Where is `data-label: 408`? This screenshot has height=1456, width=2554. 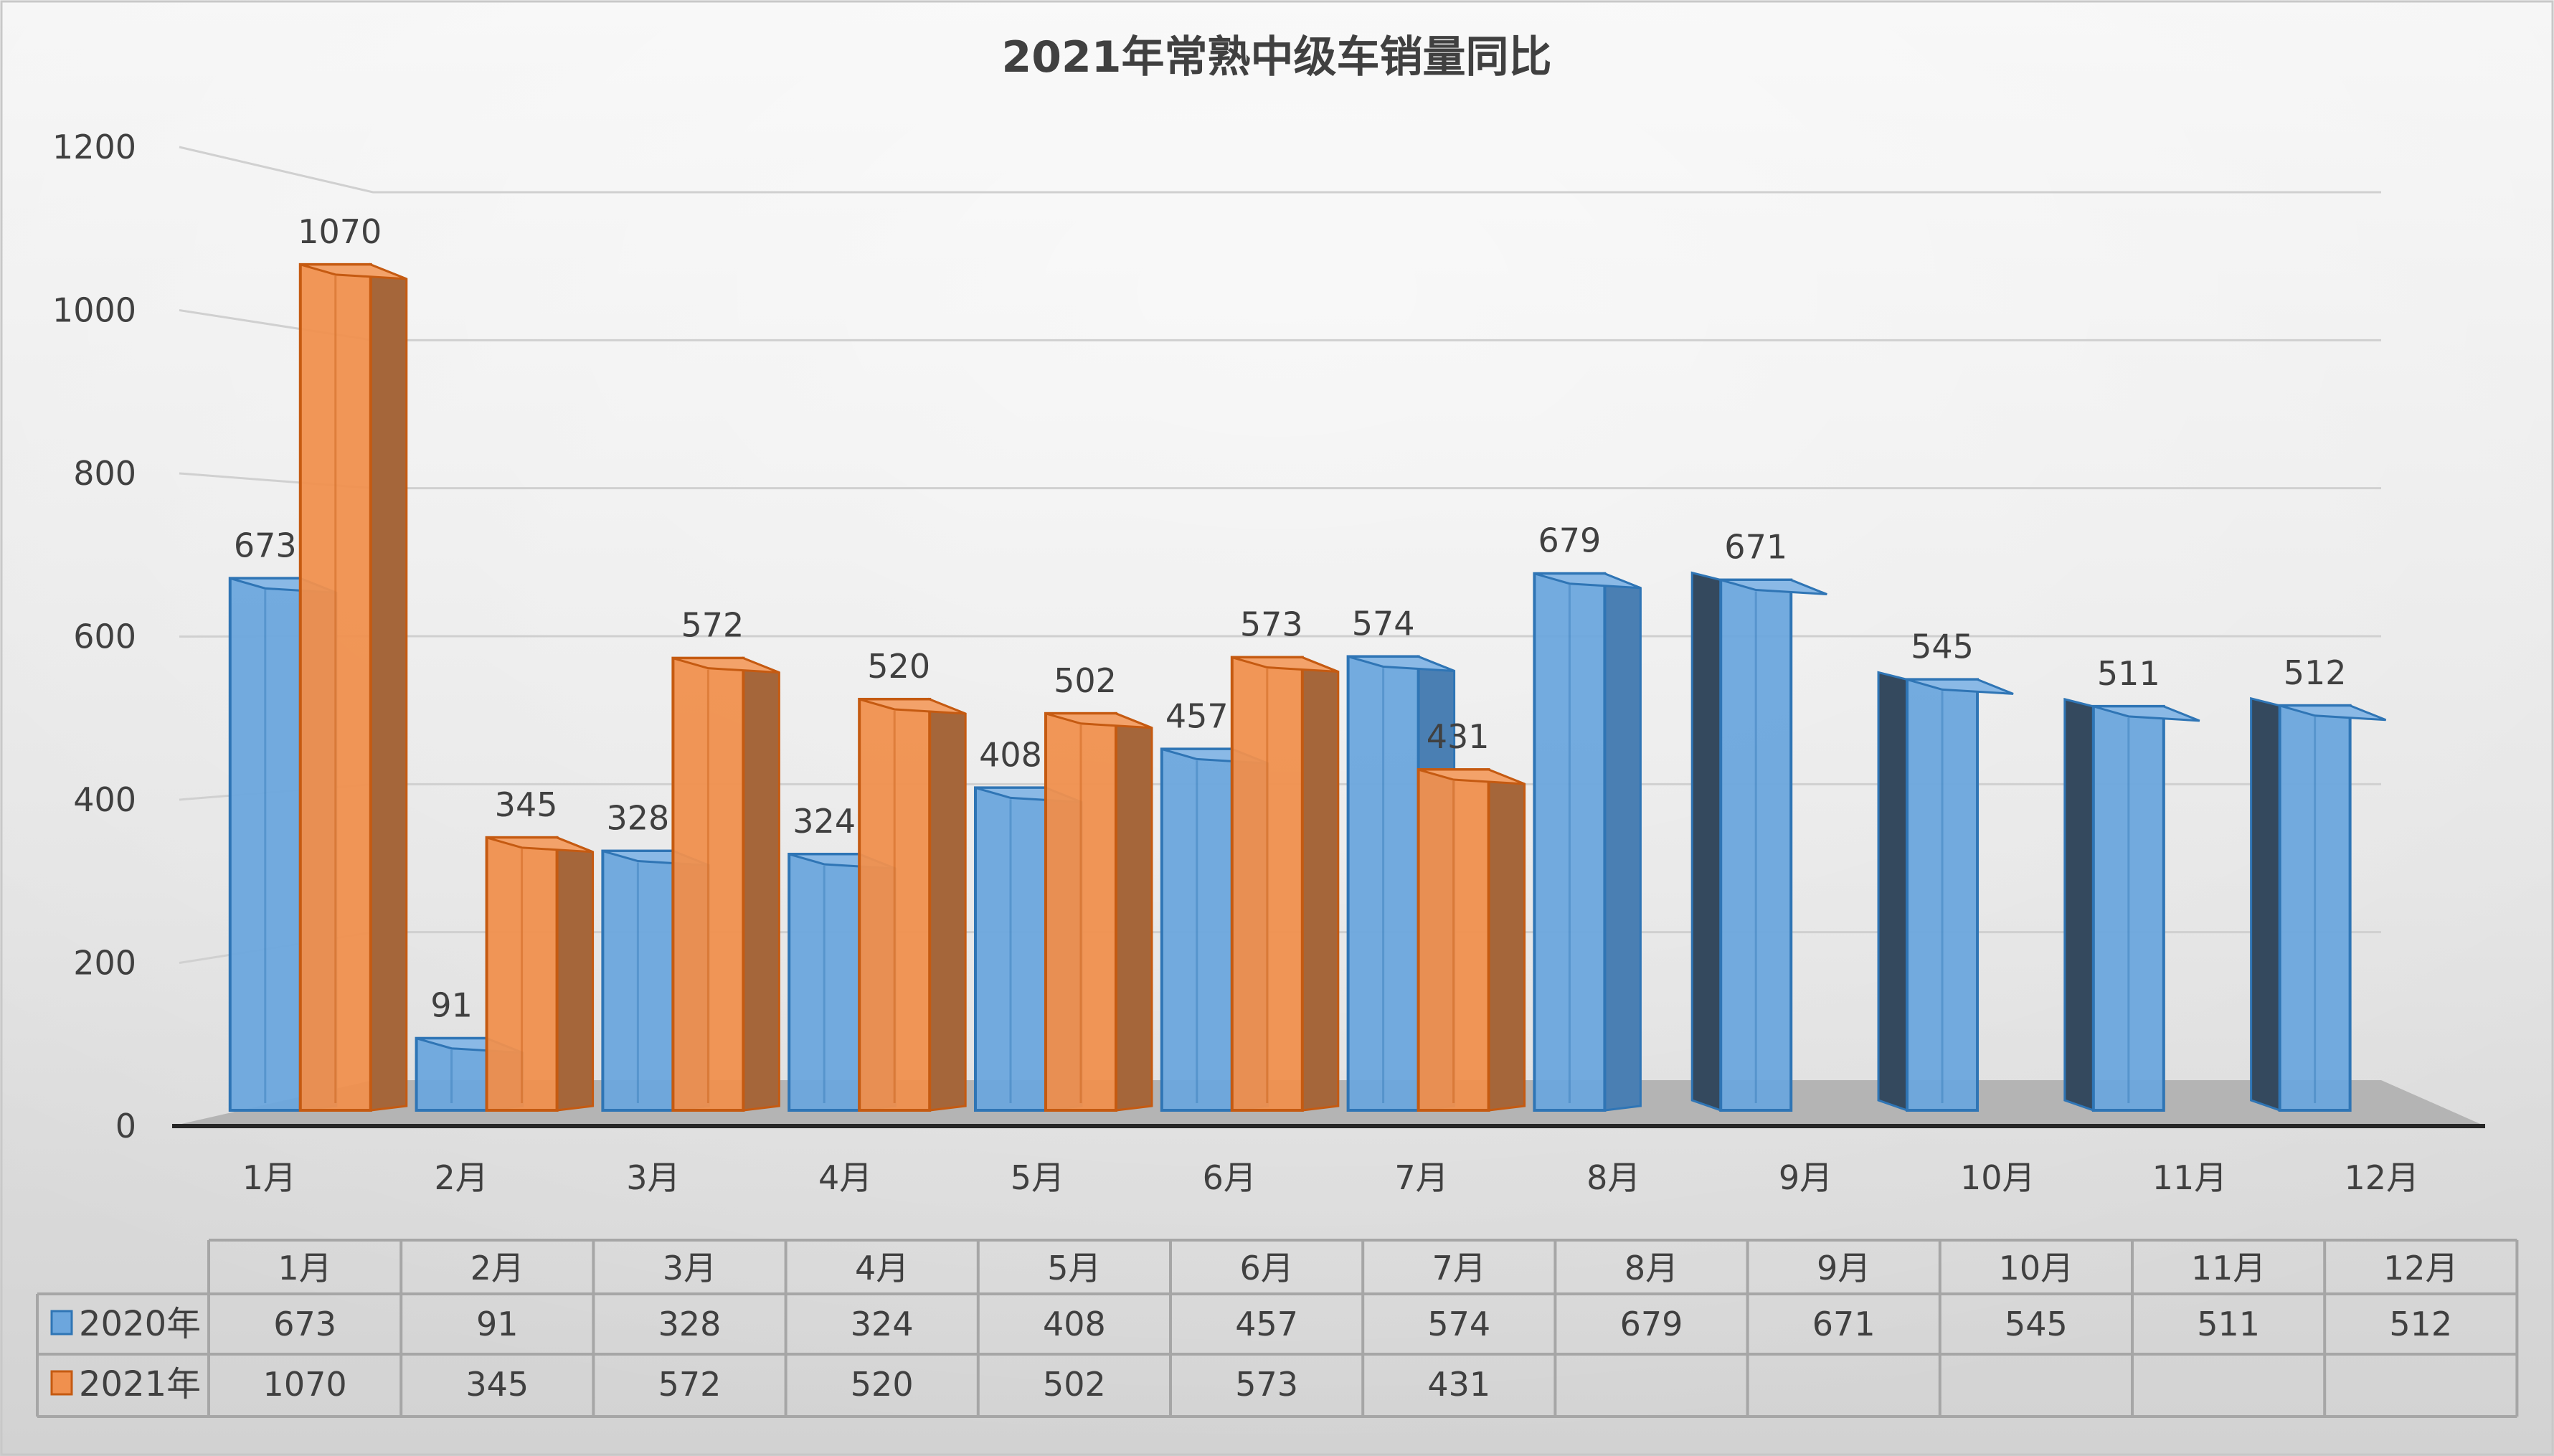 data-label: 408 is located at coordinates (1010, 754).